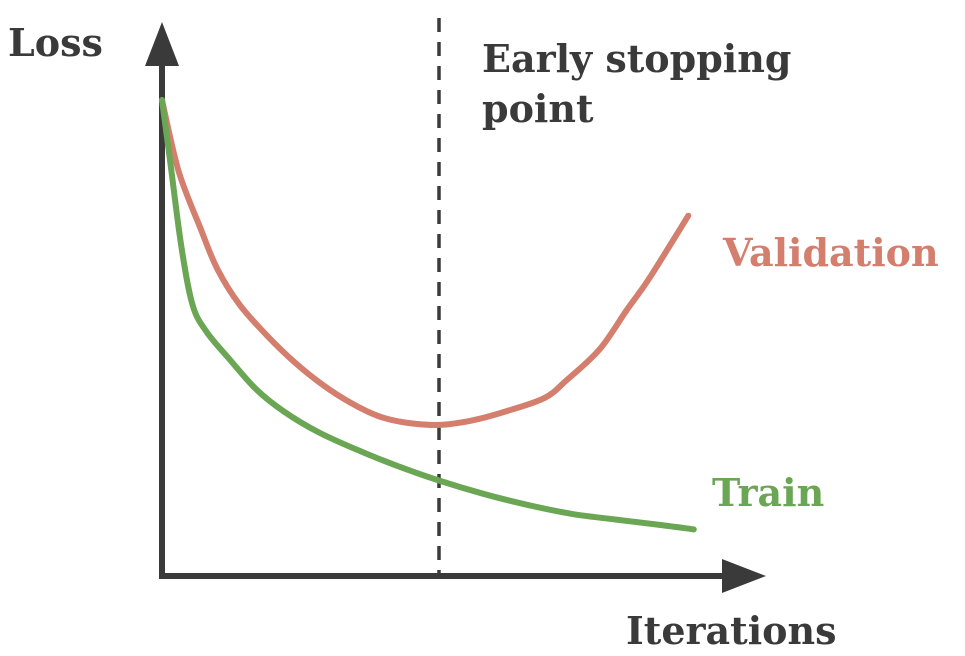 Image resolution: width=965 pixels, height=656 pixels. I want to click on y-axis-arrowhead, so click(162, 44).